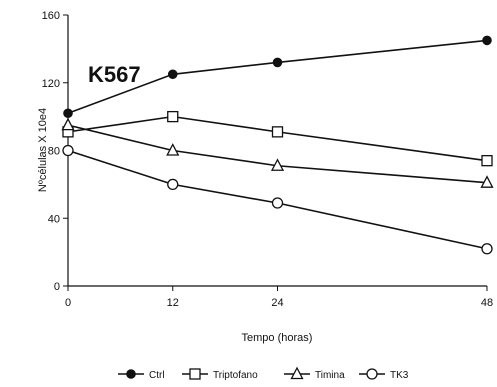  Describe the element at coordinates (43, 150) in the screenshot. I see `y-axis-title: Nºcélulas X 10e4` at that location.